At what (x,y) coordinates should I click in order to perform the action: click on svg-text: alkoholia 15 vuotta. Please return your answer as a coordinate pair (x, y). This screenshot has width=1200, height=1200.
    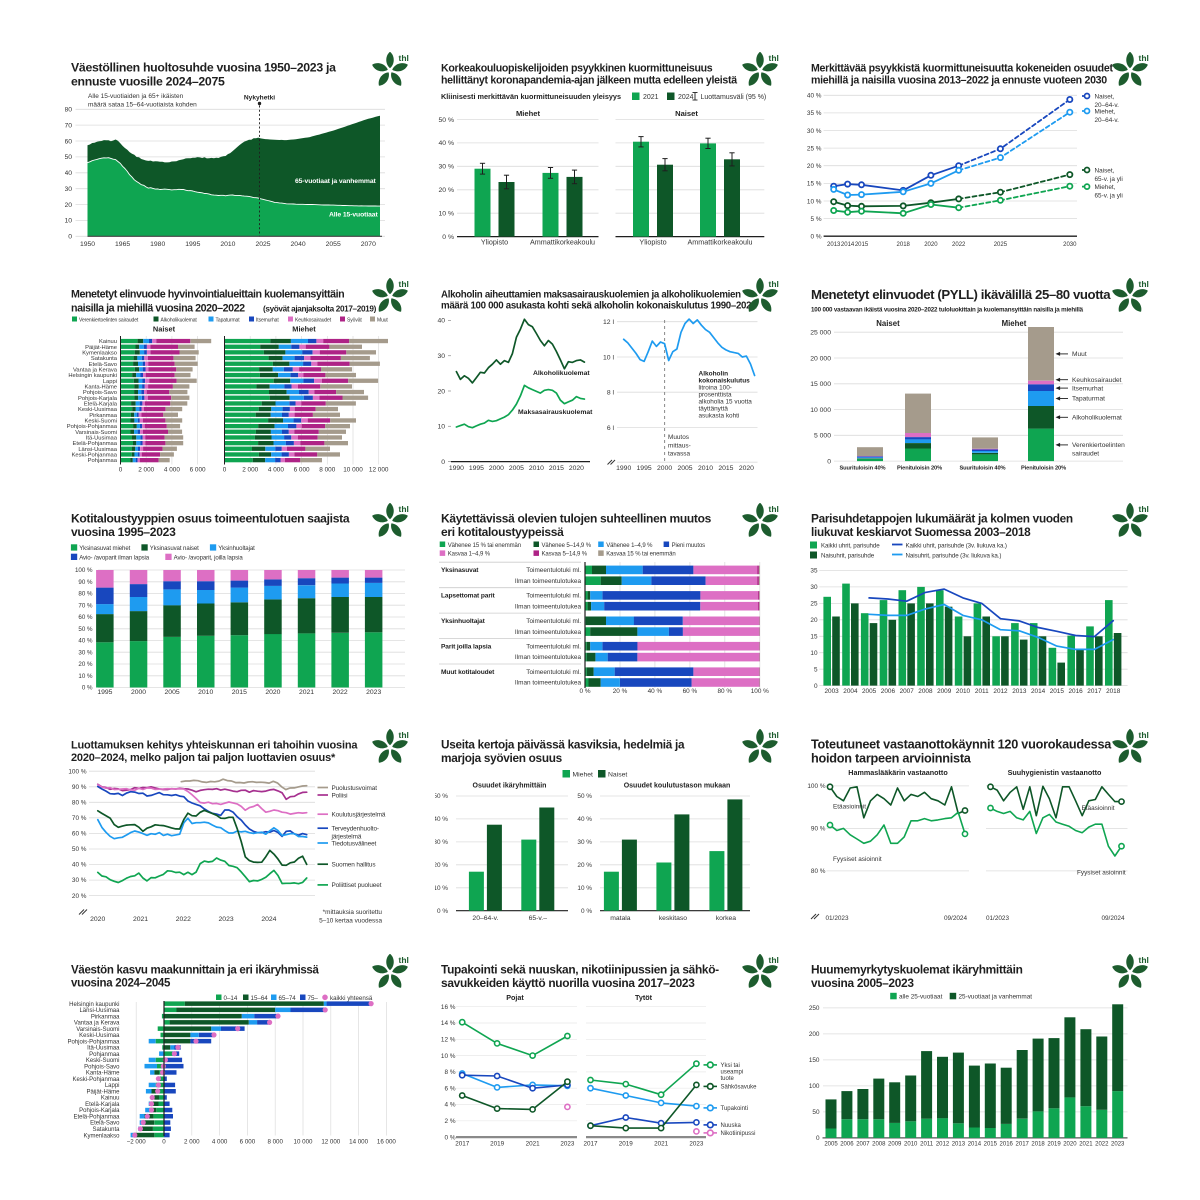
    Looking at the image, I should click on (726, 401).